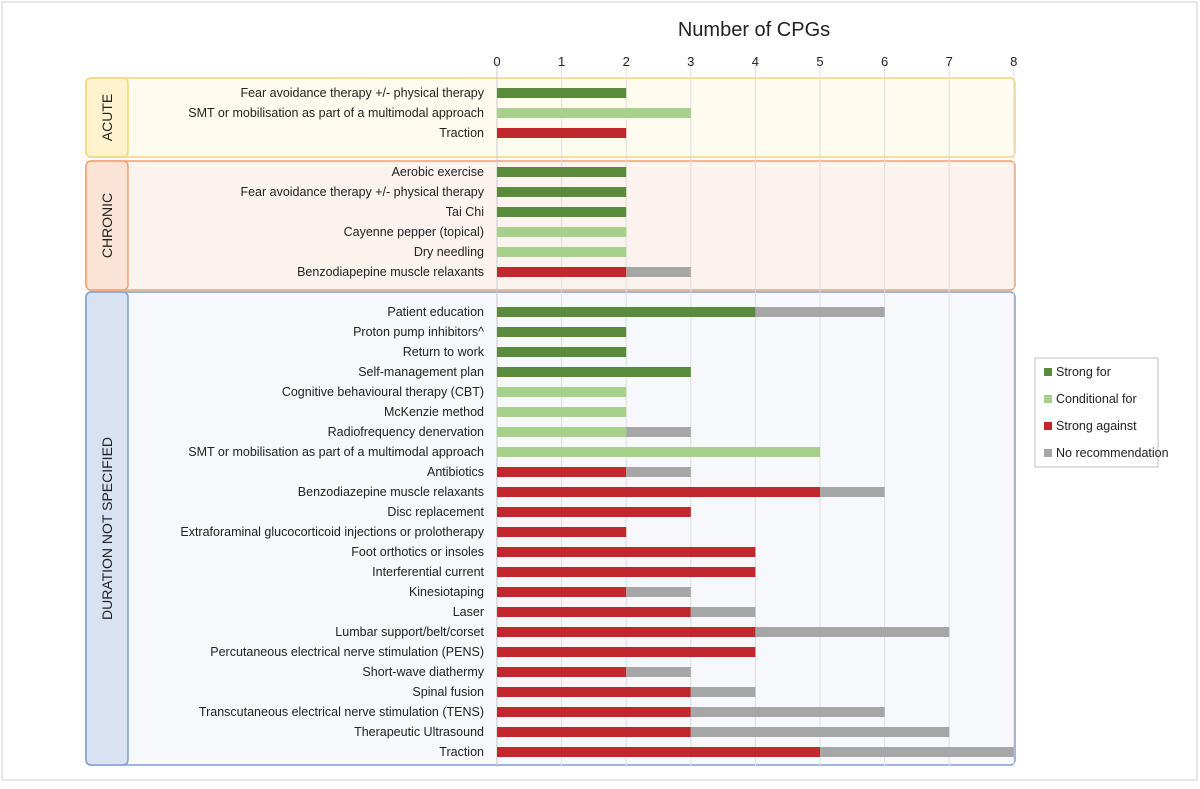 Image resolution: width=1200 pixels, height=789 pixels. Describe the element at coordinates (562, 192) in the screenshot. I see `bar-1-1-s0` at that location.